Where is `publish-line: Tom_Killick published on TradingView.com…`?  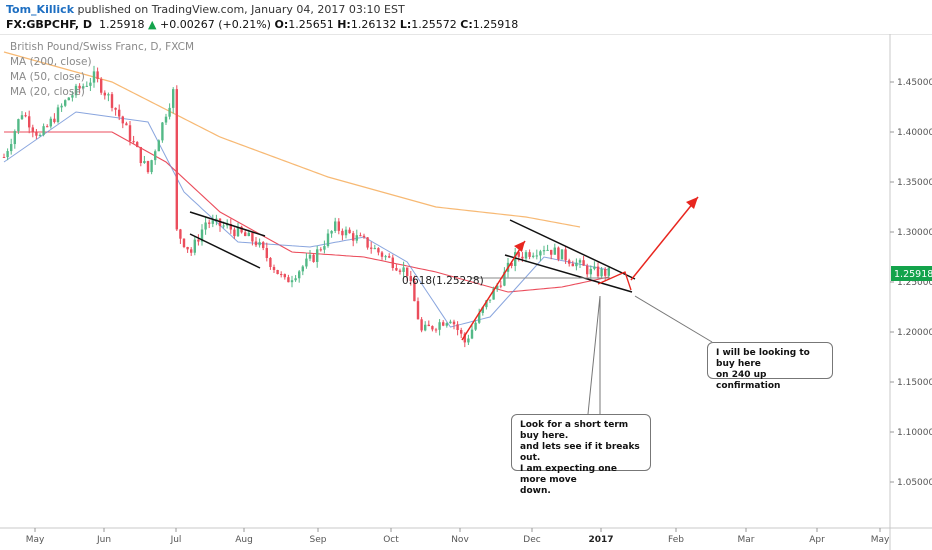 publish-line: Tom_Killick published on TradingView.com… is located at coordinates (205, 9).